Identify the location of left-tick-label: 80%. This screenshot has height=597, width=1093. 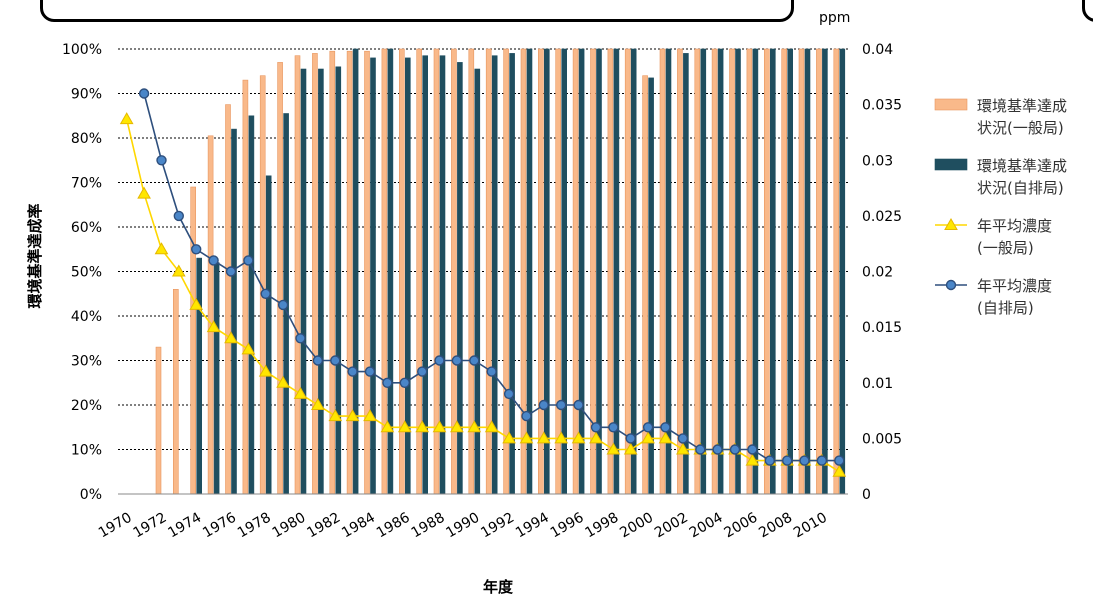
(86, 139).